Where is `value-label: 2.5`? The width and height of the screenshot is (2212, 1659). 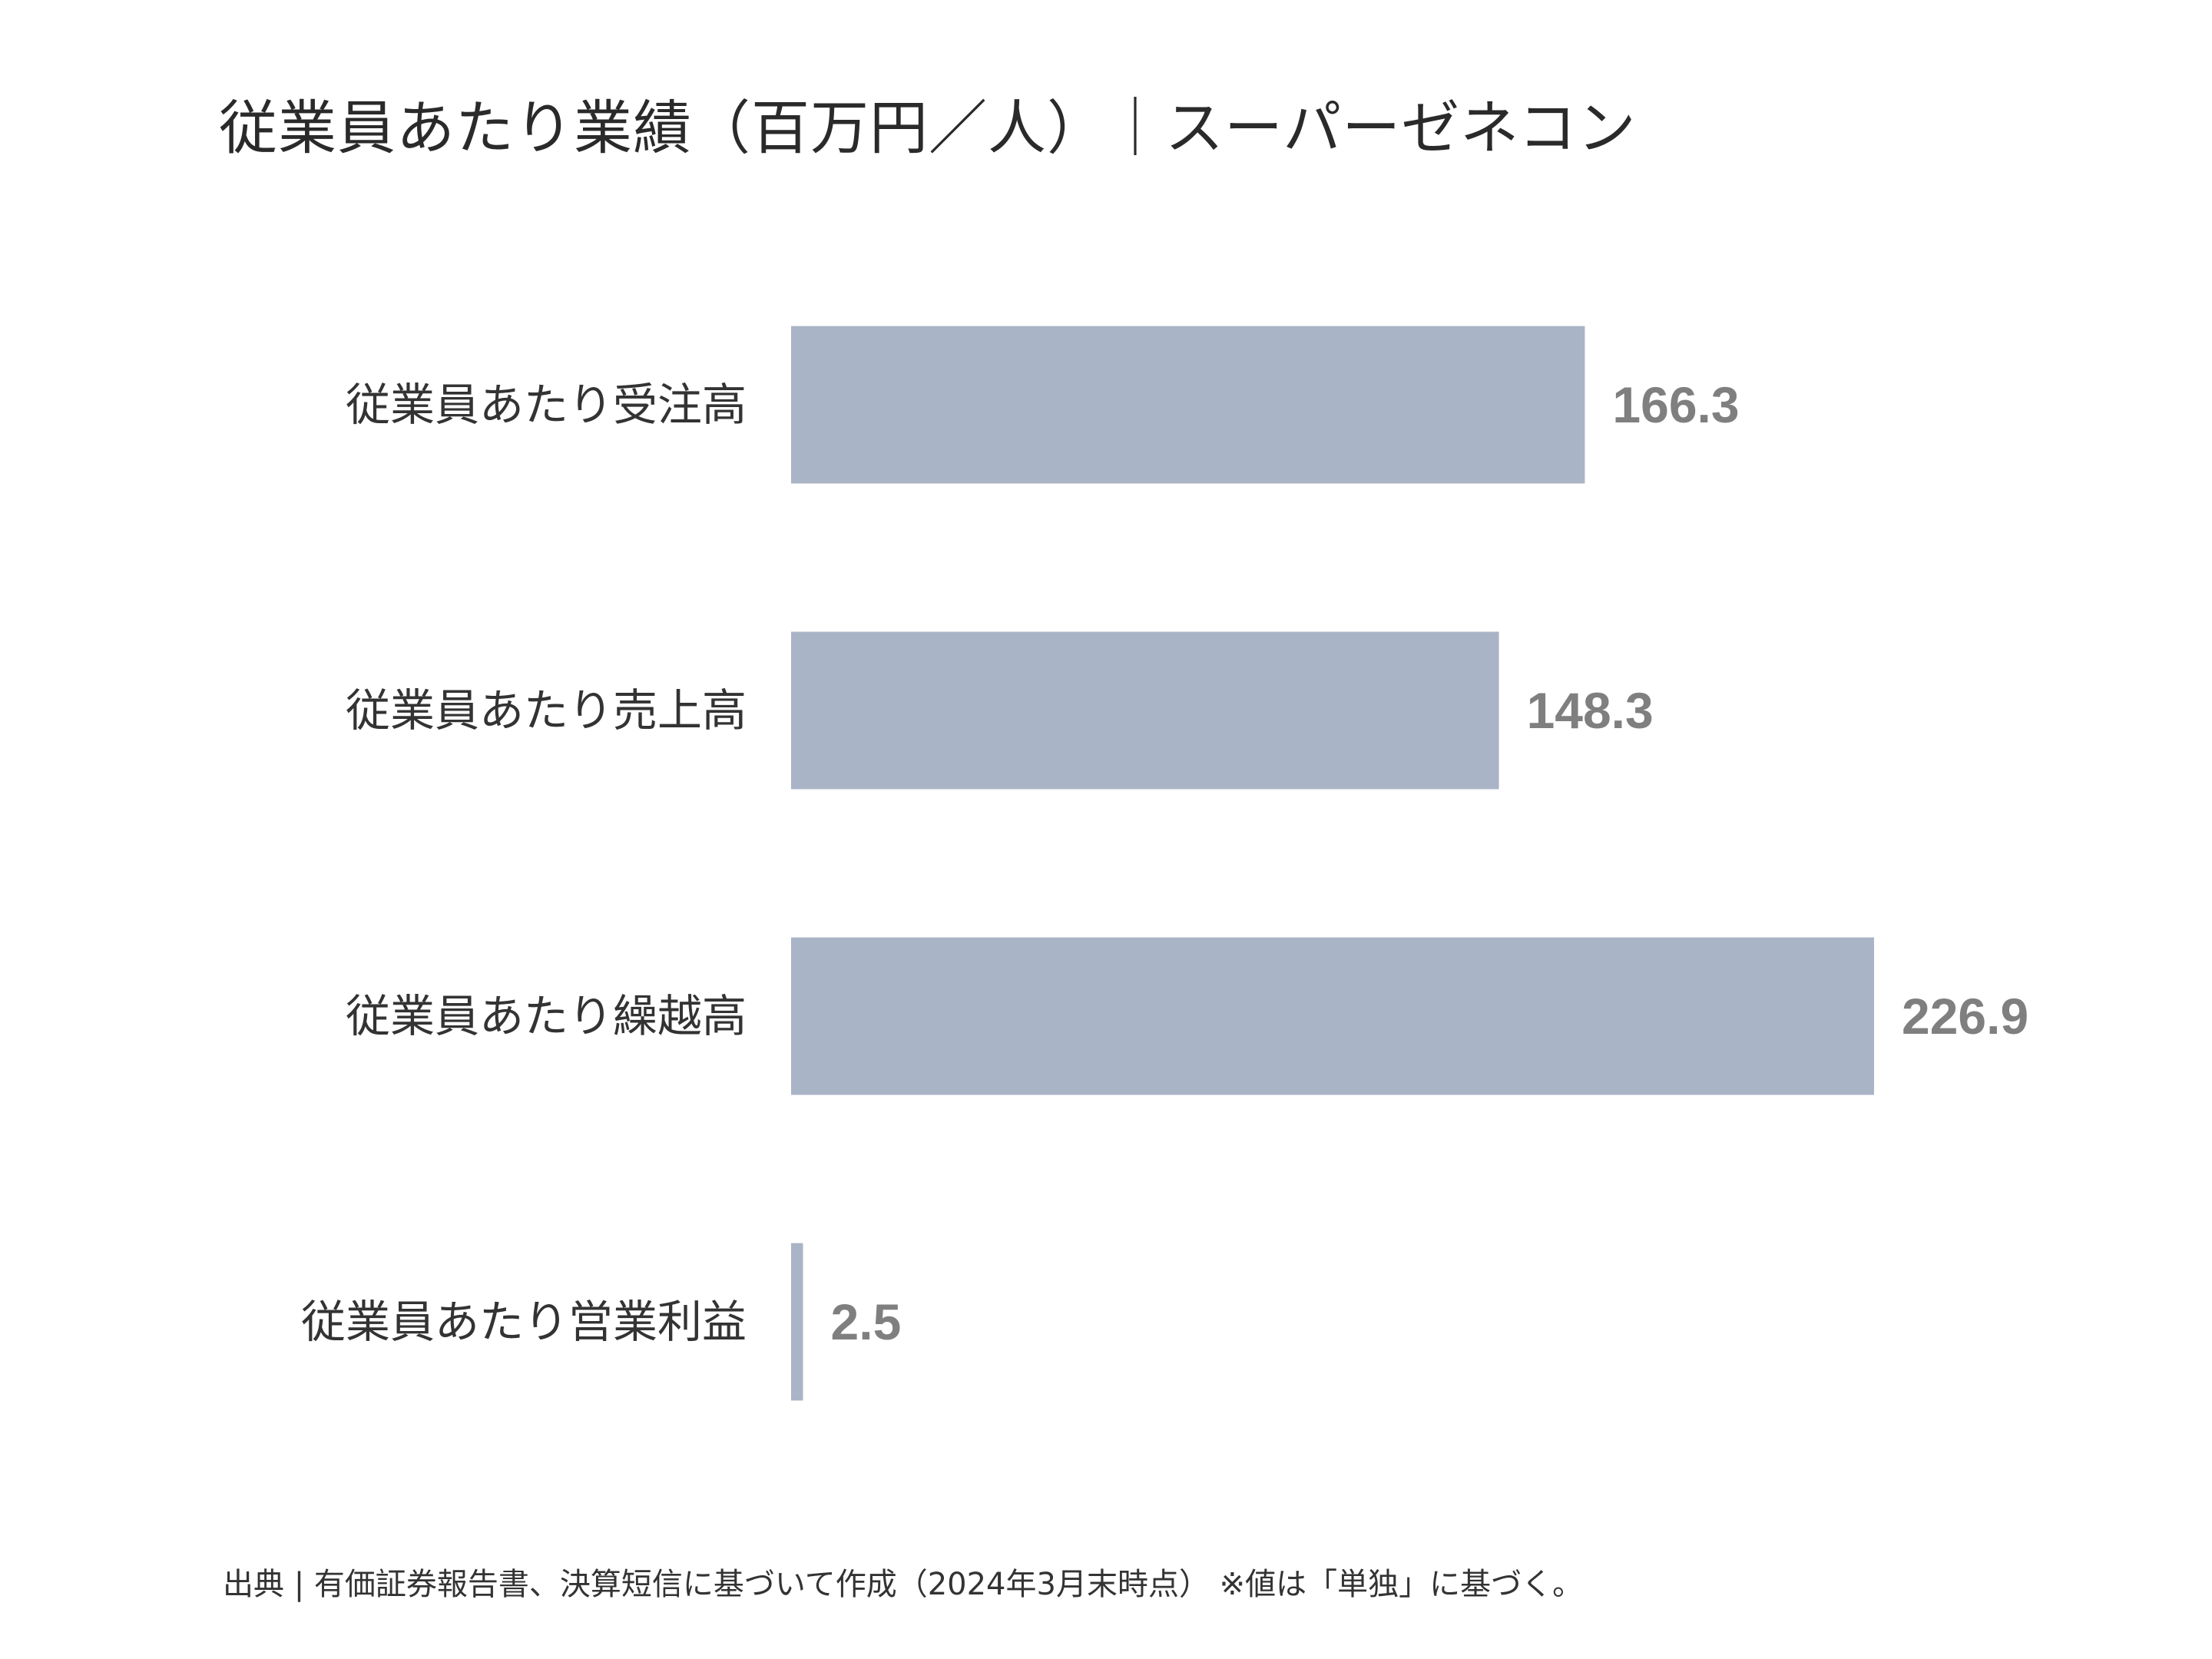
value-label: 2.5 is located at coordinates (866, 1322).